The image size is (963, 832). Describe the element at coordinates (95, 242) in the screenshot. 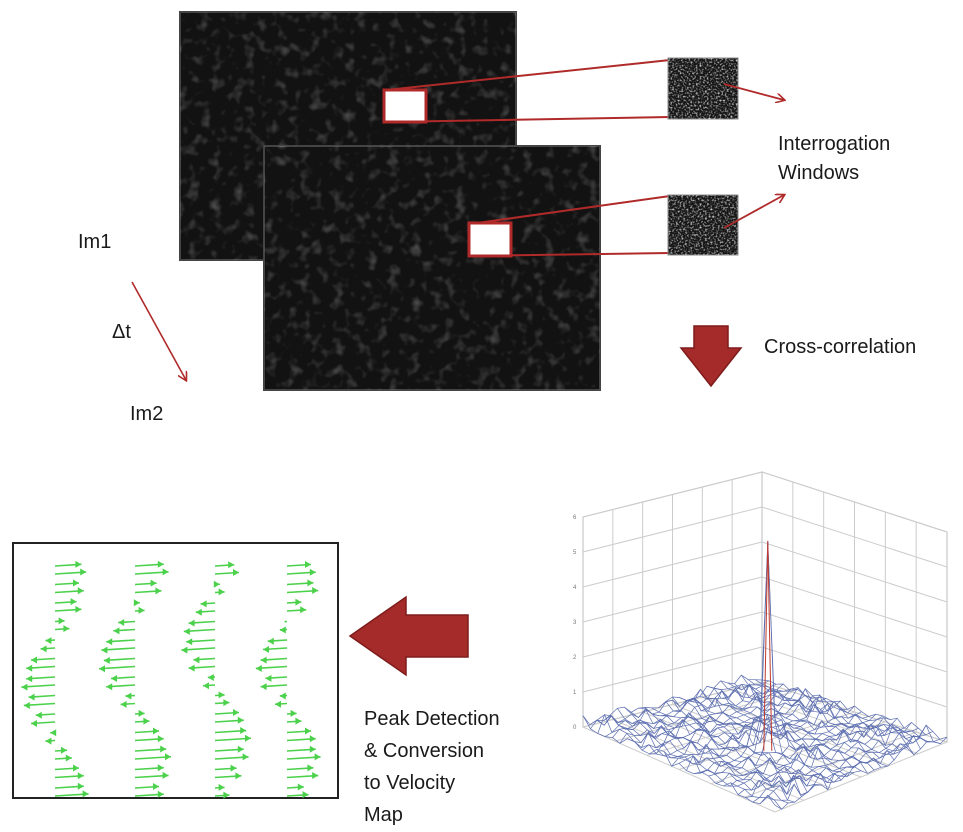

I see `image-1-label: Im1` at that location.